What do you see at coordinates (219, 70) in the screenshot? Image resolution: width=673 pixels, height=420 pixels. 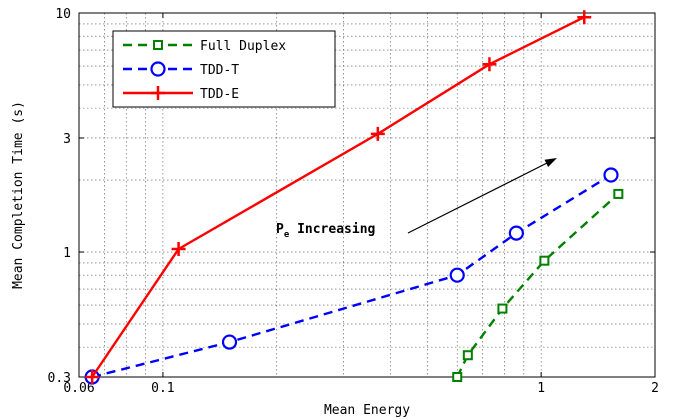 I see `legend-label-tdd-t: TDD-T` at bounding box center [219, 70].